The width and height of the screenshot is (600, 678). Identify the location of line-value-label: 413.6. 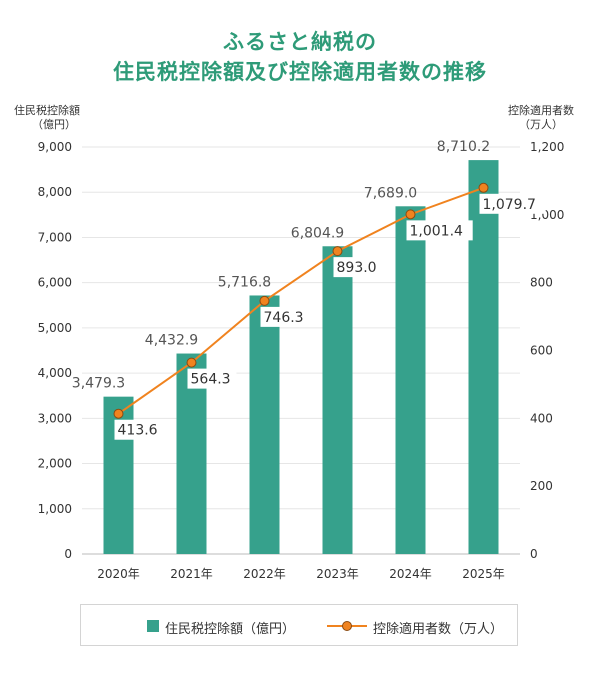
(138, 431).